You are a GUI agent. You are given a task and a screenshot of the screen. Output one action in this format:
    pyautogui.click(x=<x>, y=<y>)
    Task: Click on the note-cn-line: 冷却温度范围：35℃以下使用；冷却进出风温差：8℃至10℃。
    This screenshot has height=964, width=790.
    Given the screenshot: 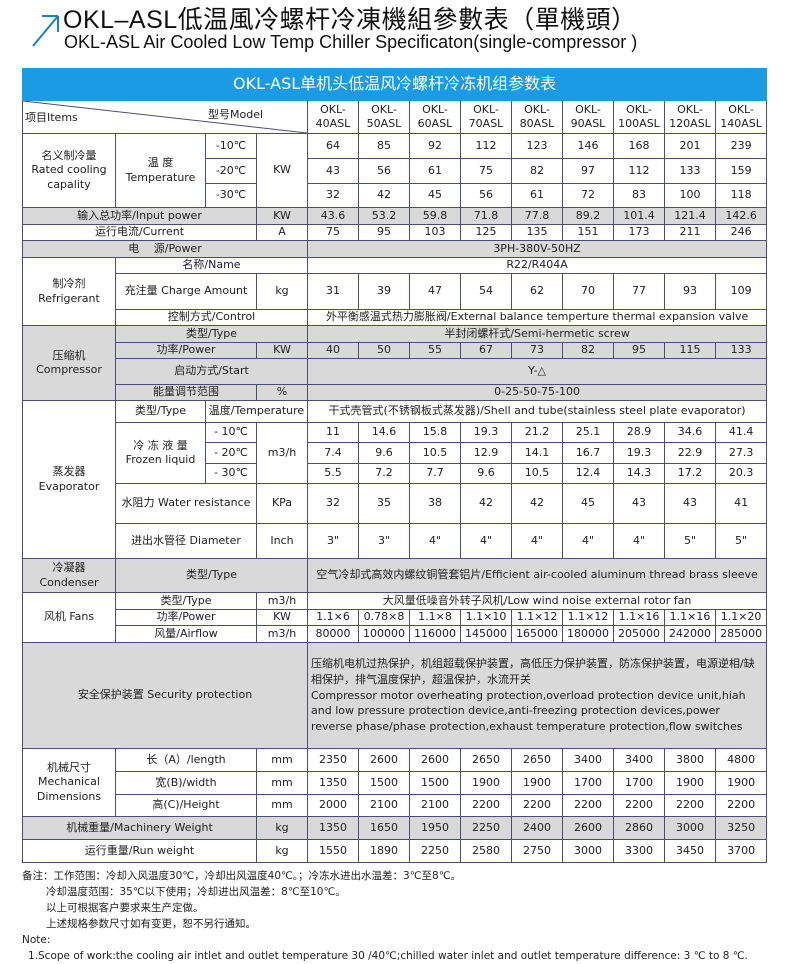 What is the action you would take?
    pyautogui.click(x=196, y=892)
    